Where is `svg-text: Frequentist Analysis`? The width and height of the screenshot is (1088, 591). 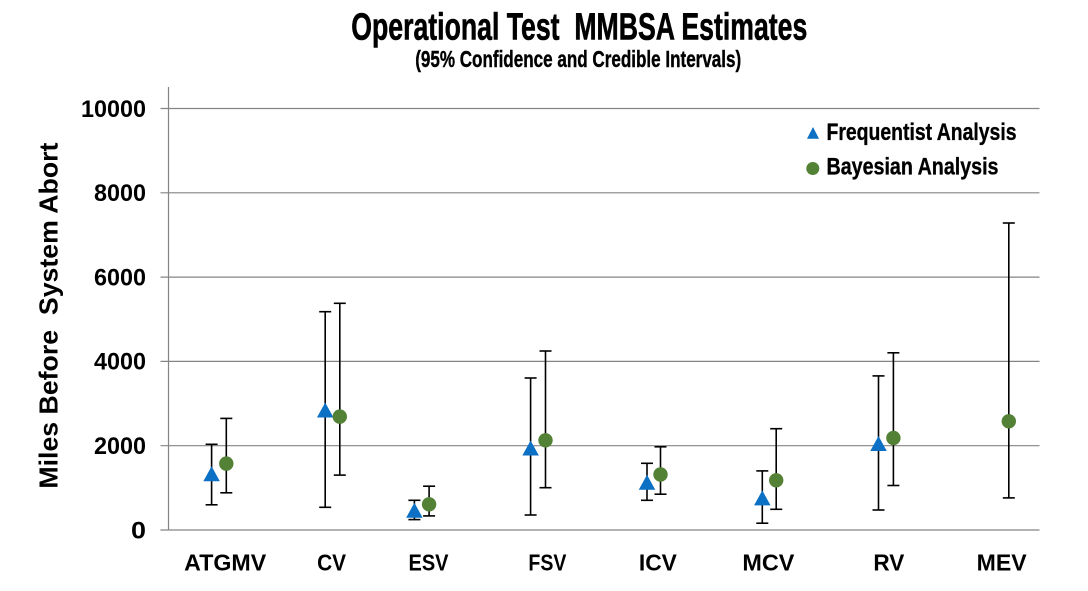 svg-text: Frequentist Analysis is located at coordinates (922, 132).